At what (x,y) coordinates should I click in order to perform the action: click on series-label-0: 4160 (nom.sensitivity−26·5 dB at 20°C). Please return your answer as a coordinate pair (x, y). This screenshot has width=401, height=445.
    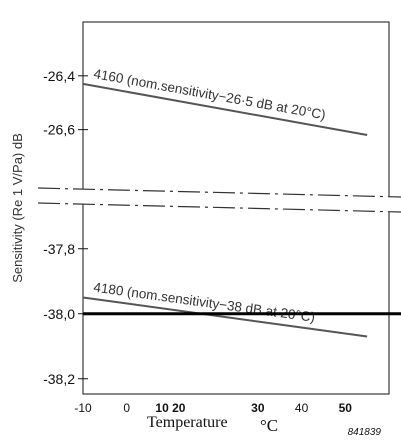
    Looking at the image, I should click on (209, 94).